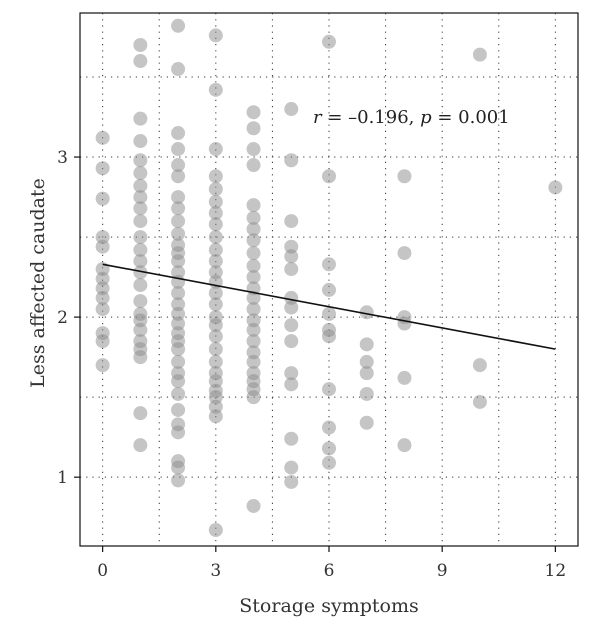 This screenshot has width=600, height=640. What do you see at coordinates (442, 571) in the screenshot?
I see `x-tick-label: 9` at bounding box center [442, 571].